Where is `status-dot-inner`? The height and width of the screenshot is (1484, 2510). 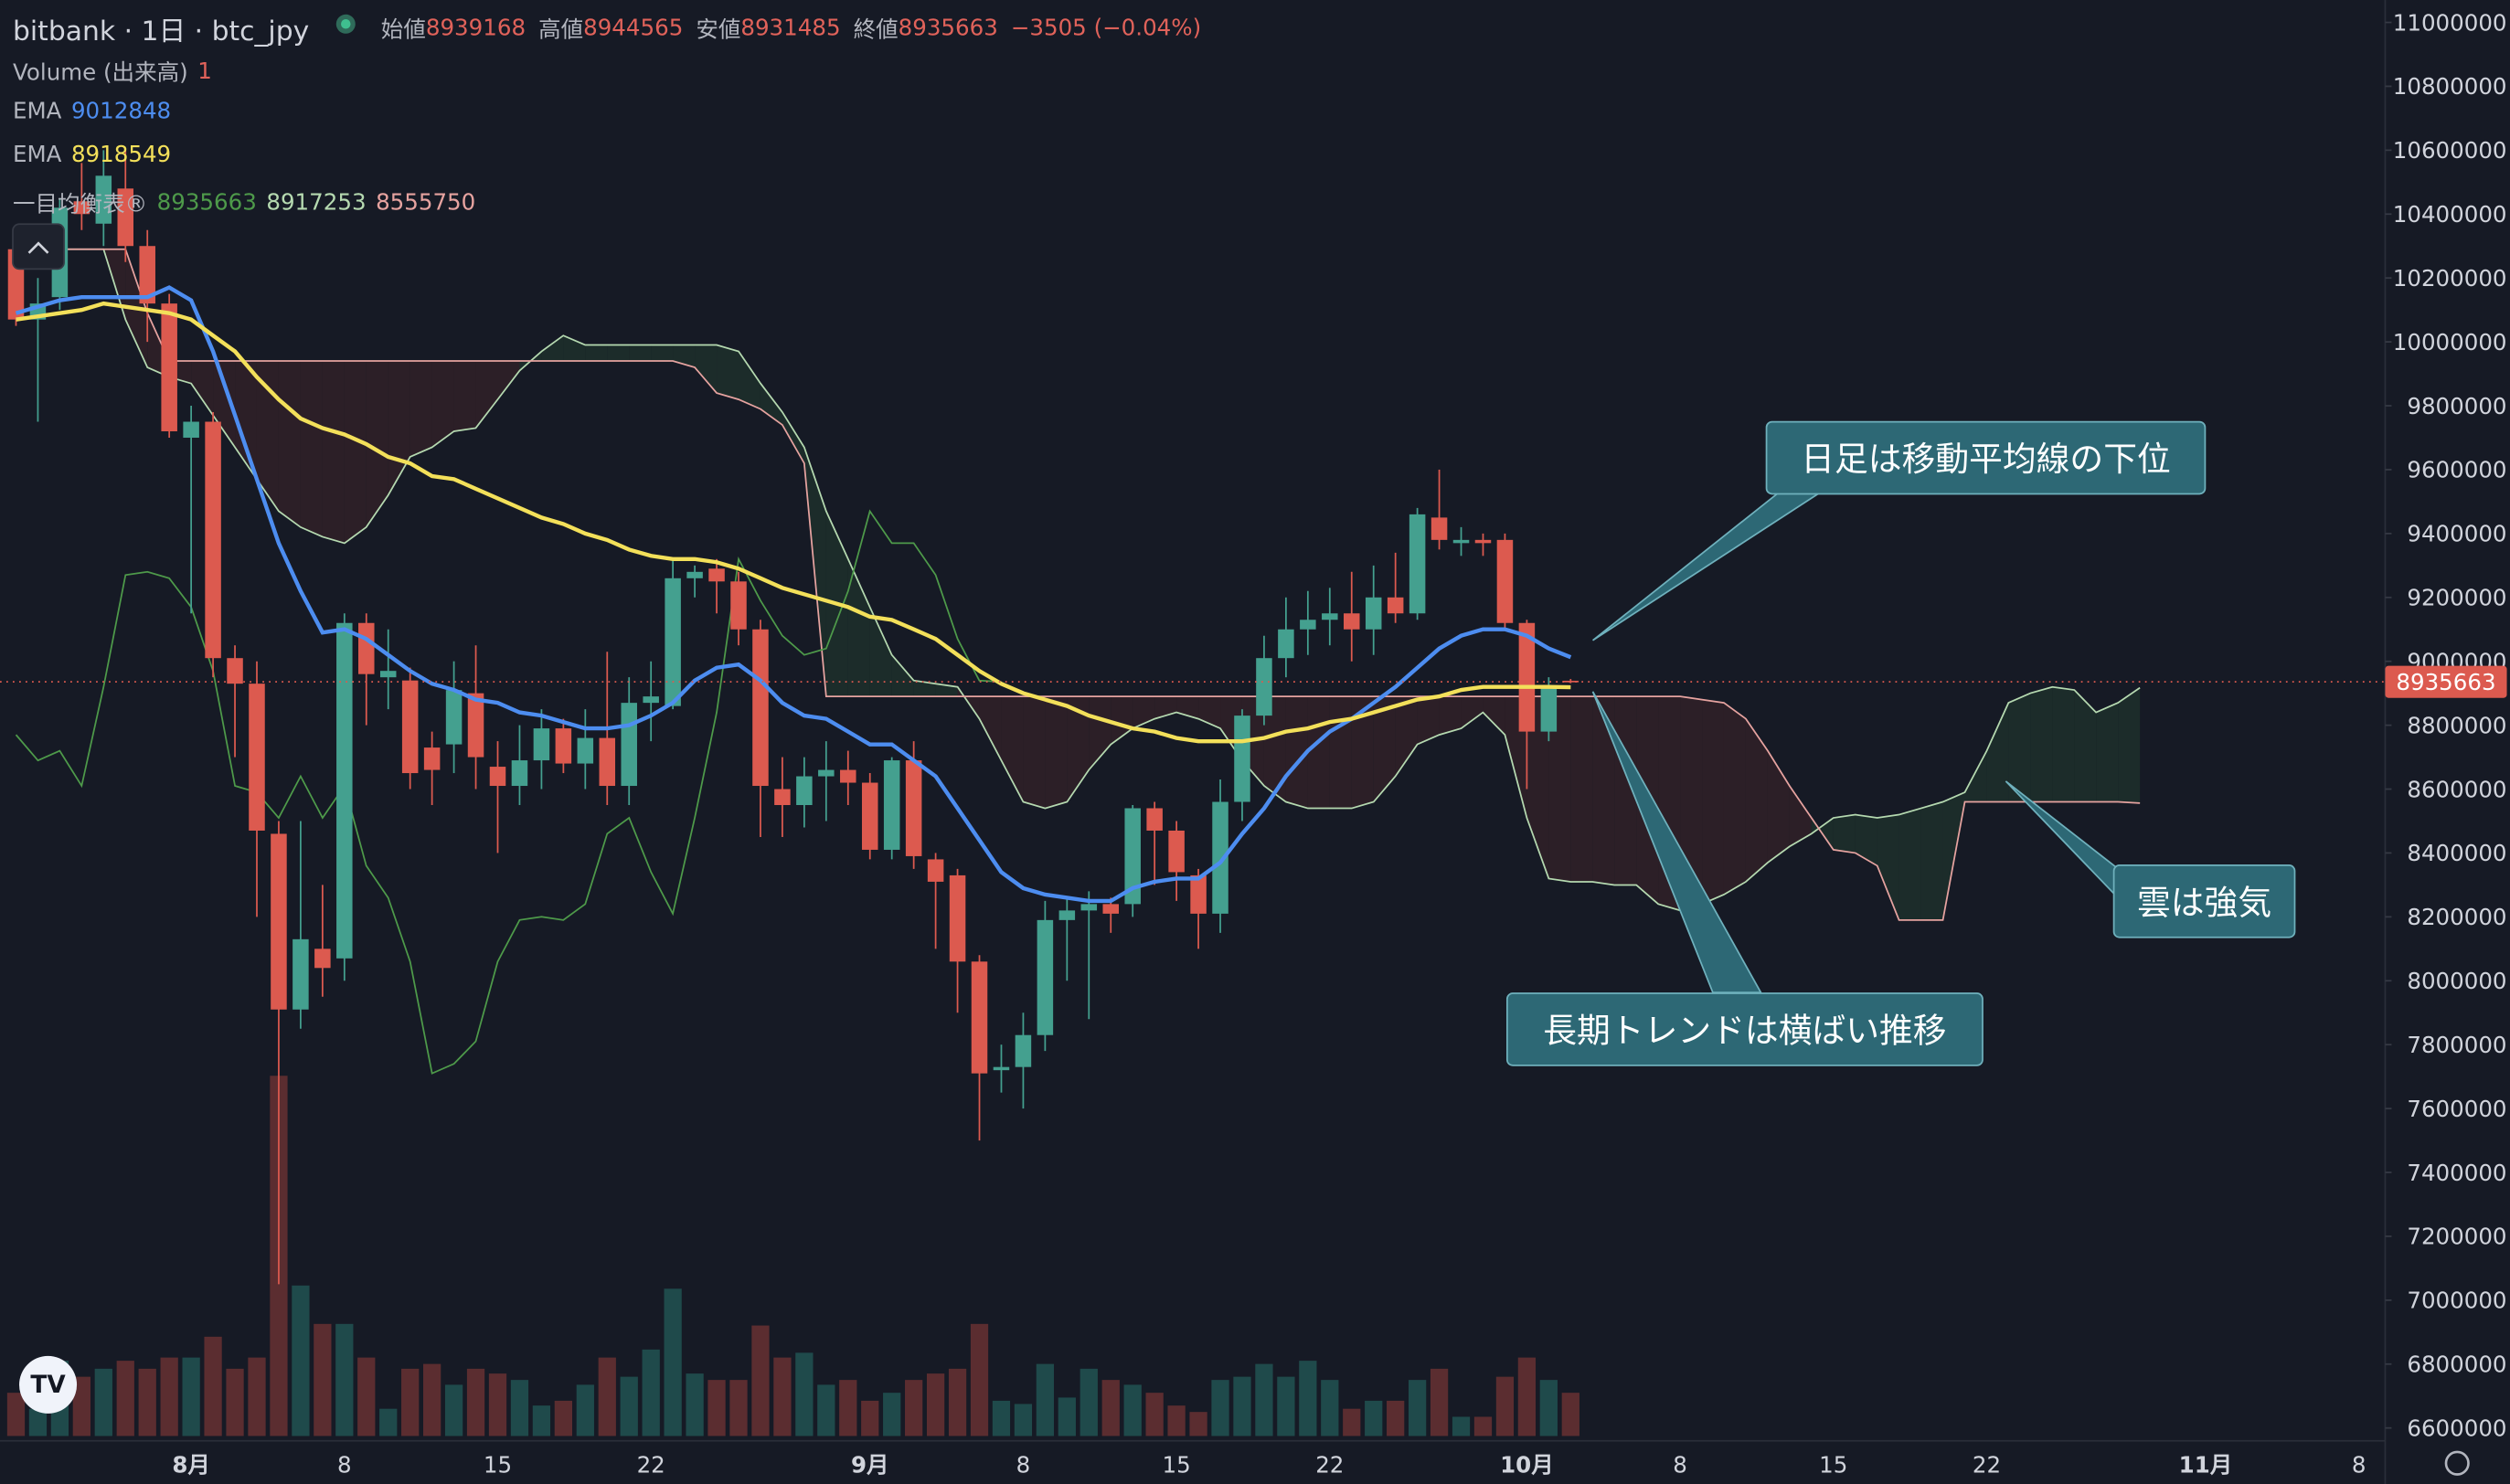 status-dot-inner is located at coordinates (346, 24).